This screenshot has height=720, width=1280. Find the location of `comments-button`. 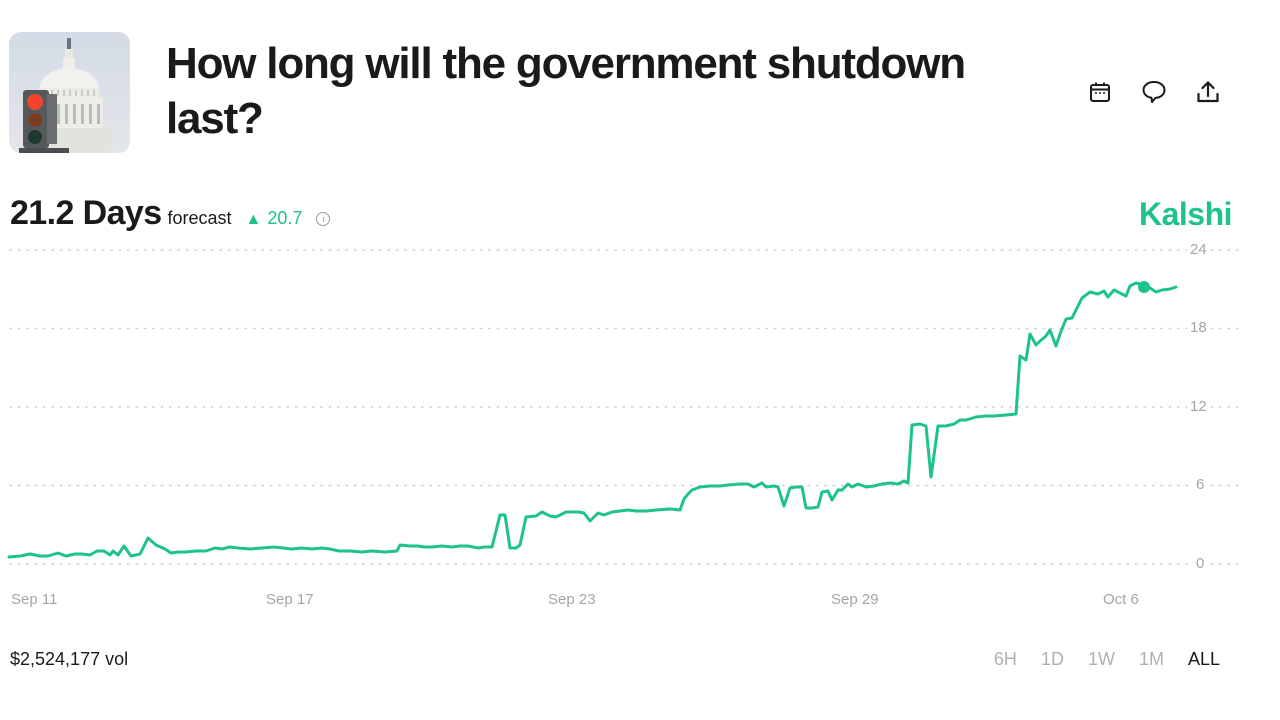

comments-button is located at coordinates (1154, 92).